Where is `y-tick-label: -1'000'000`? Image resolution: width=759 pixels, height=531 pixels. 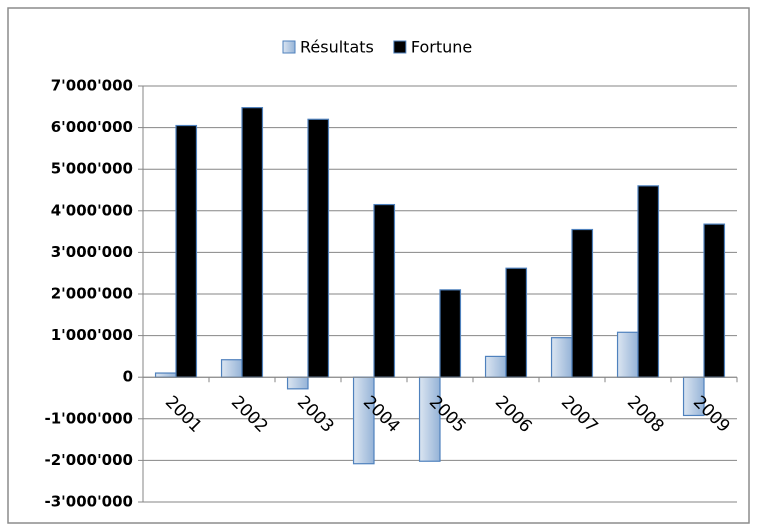
y-tick-label: -1'000'000 is located at coordinates (89, 418).